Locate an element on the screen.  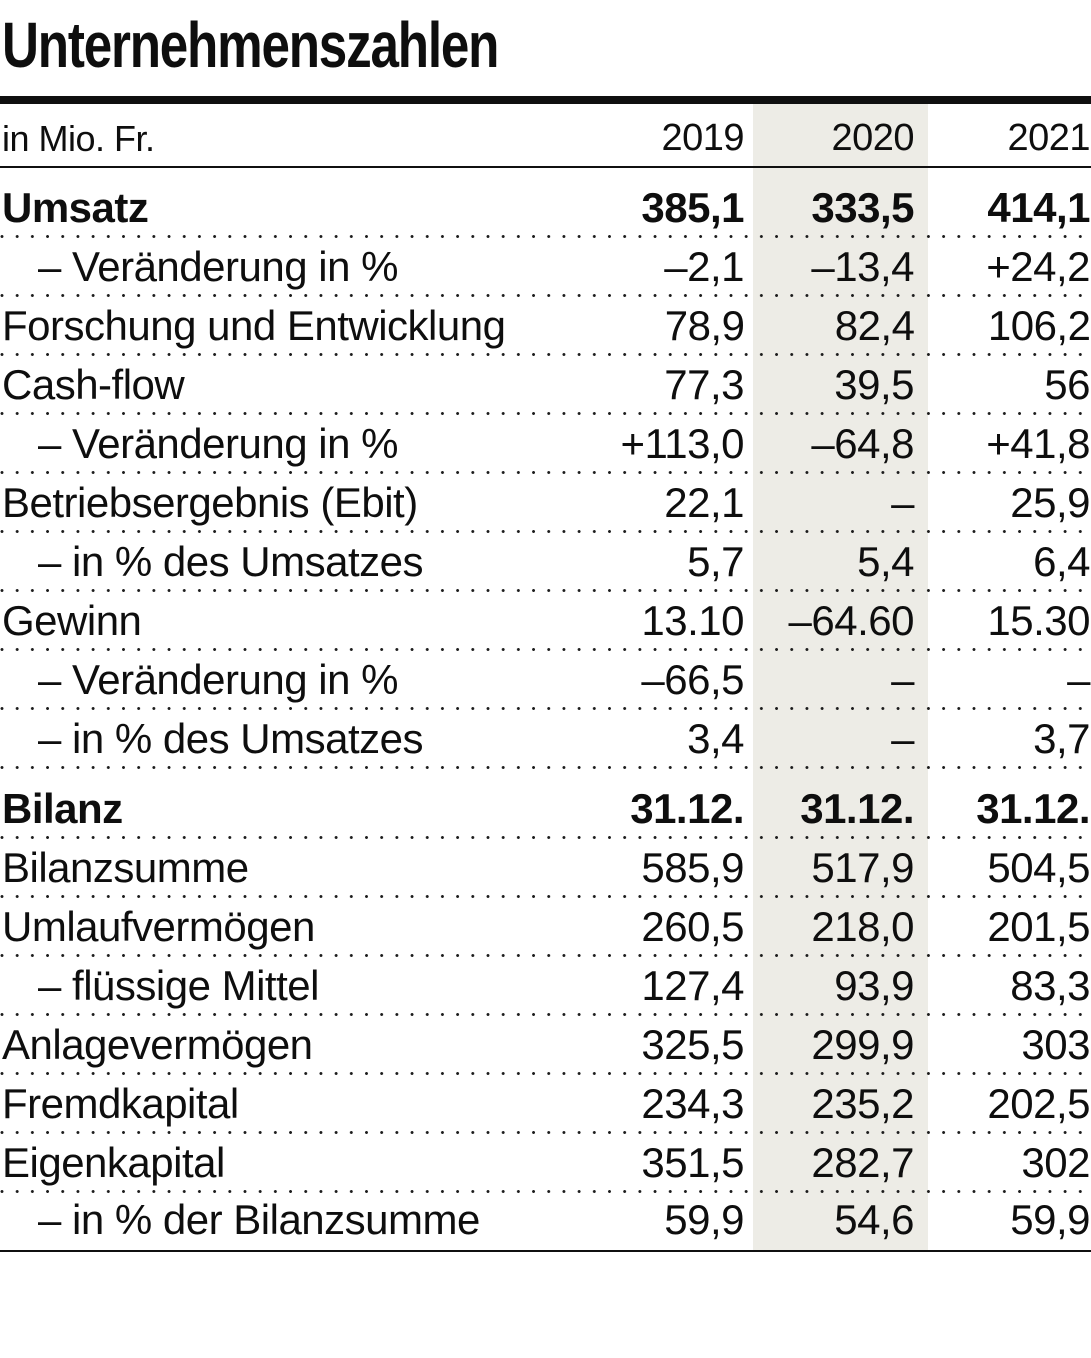
table-row: – in % des Umsatzes 5,7 5,4 6,4 is located at coordinates (545, 562).